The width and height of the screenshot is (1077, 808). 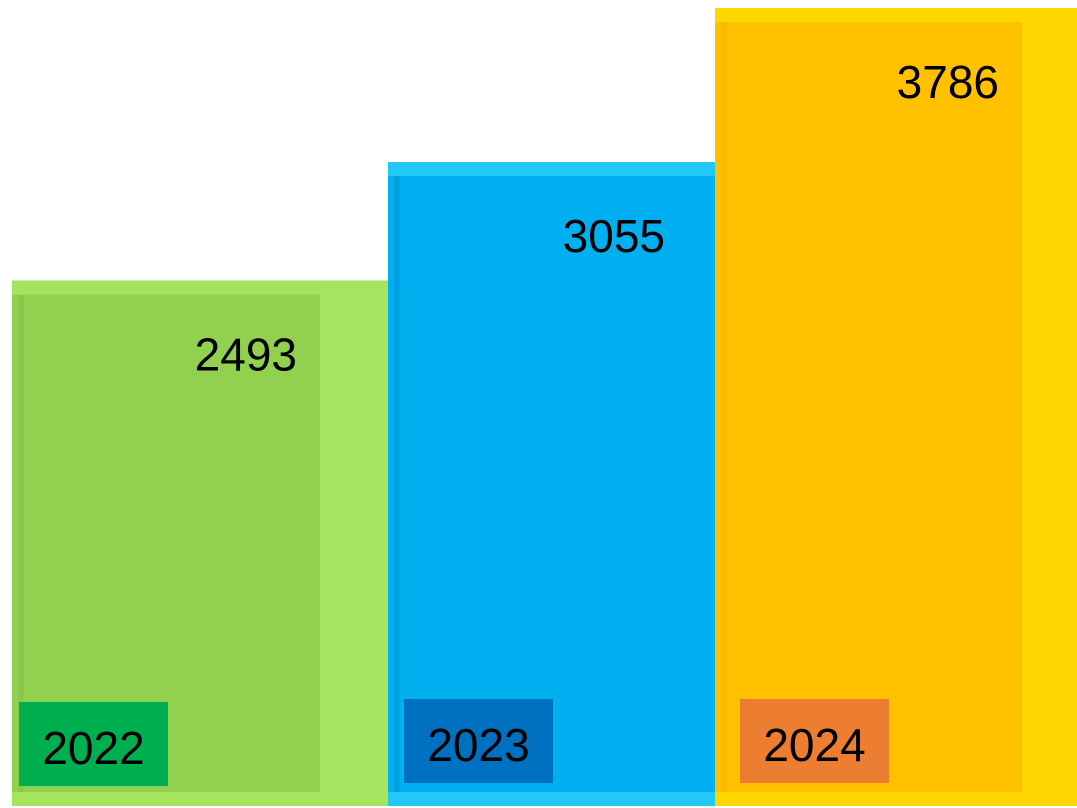 What do you see at coordinates (551, 169) in the screenshot?
I see `bar-top-bevel-2023` at bounding box center [551, 169].